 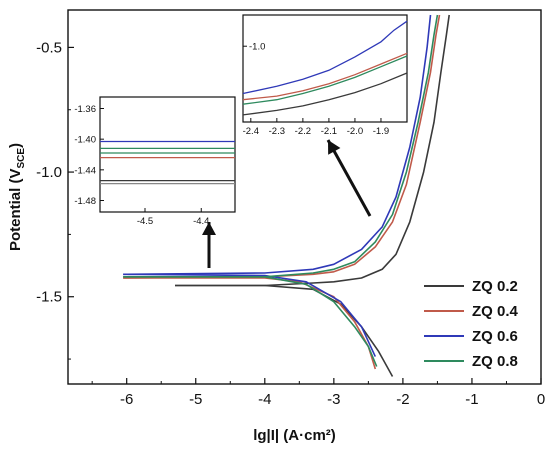 I want to click on x-tick-label: -5, so click(x=195, y=399).